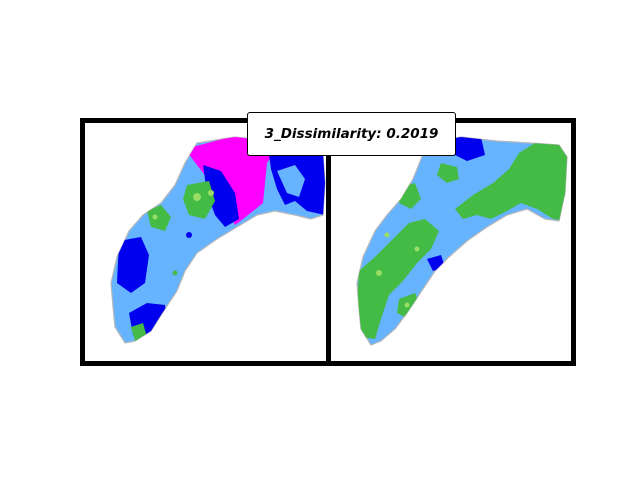 This screenshot has height=480, width=640. I want to click on left-lightblue-inner, so click(291, 181).